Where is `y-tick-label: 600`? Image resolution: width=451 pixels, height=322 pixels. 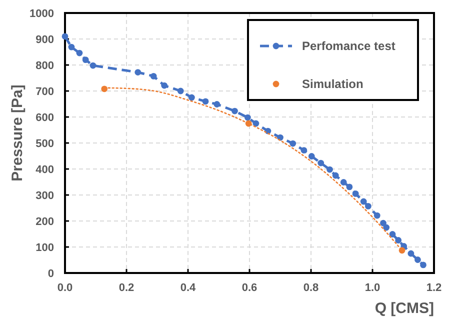 y-tick-label: 600 is located at coordinates (45, 118).